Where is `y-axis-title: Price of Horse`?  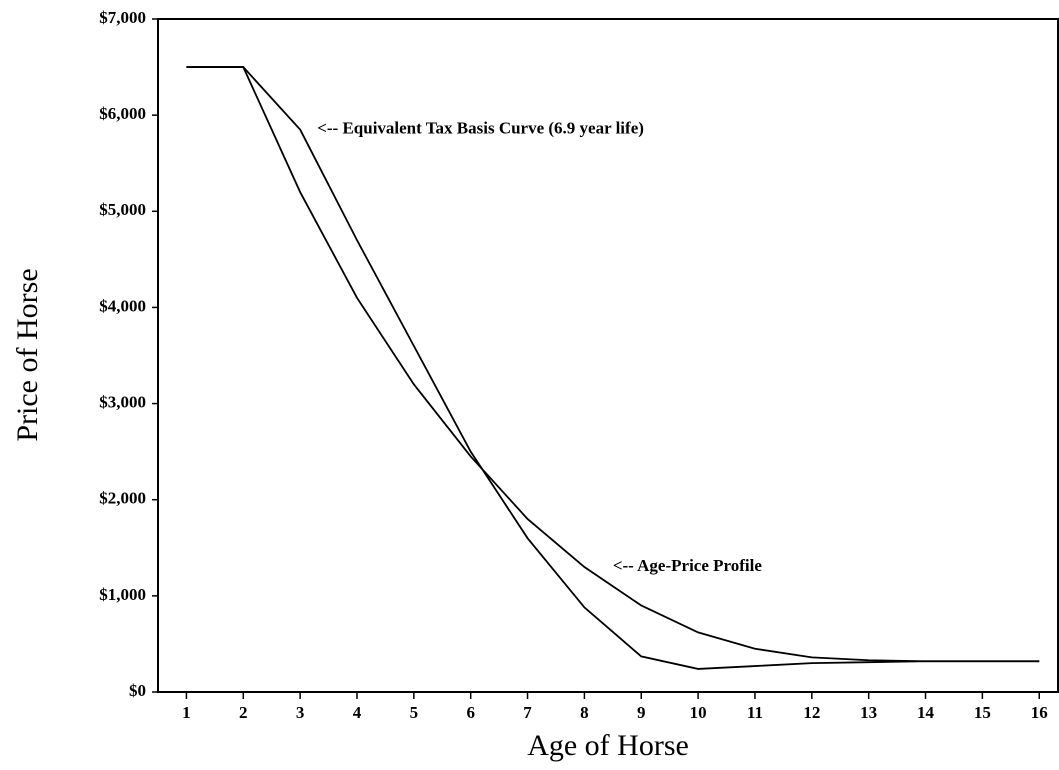 y-axis-title: Price of Horse is located at coordinates (27, 354).